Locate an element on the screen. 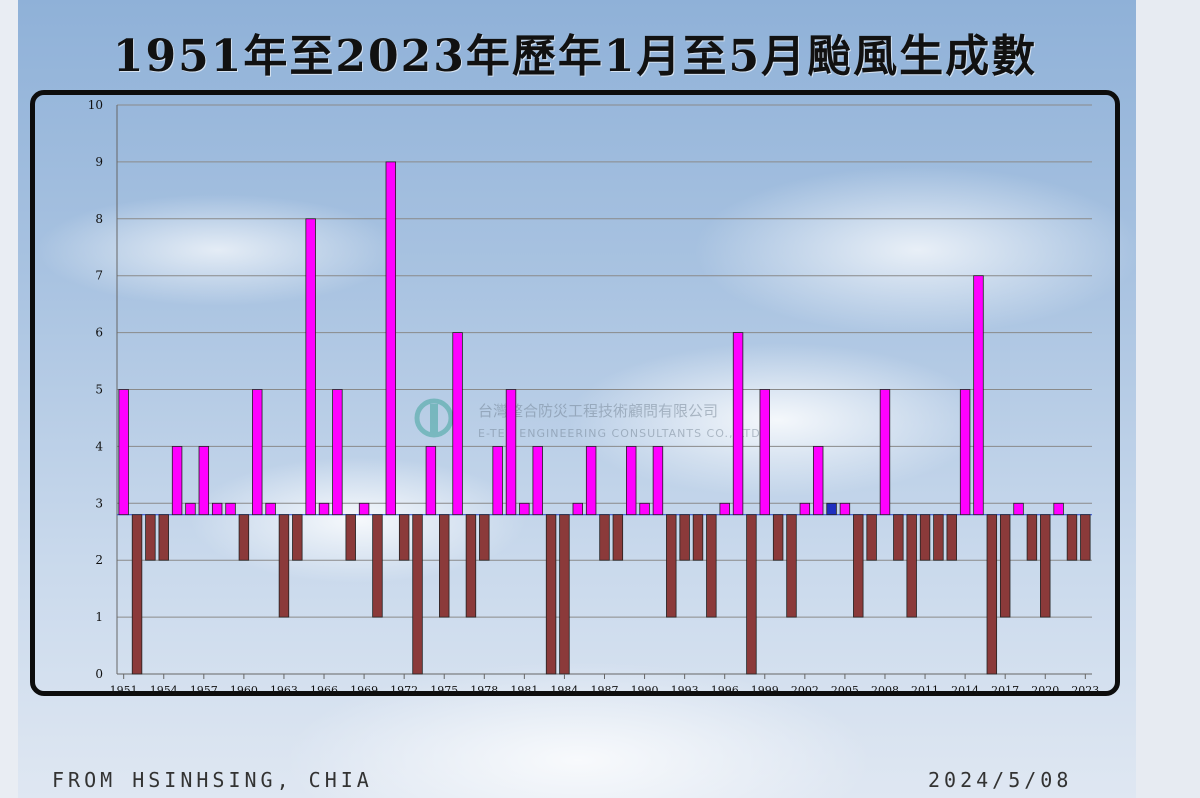 The width and height of the screenshot is (1200, 798). bar-1966 is located at coordinates (324, 509).